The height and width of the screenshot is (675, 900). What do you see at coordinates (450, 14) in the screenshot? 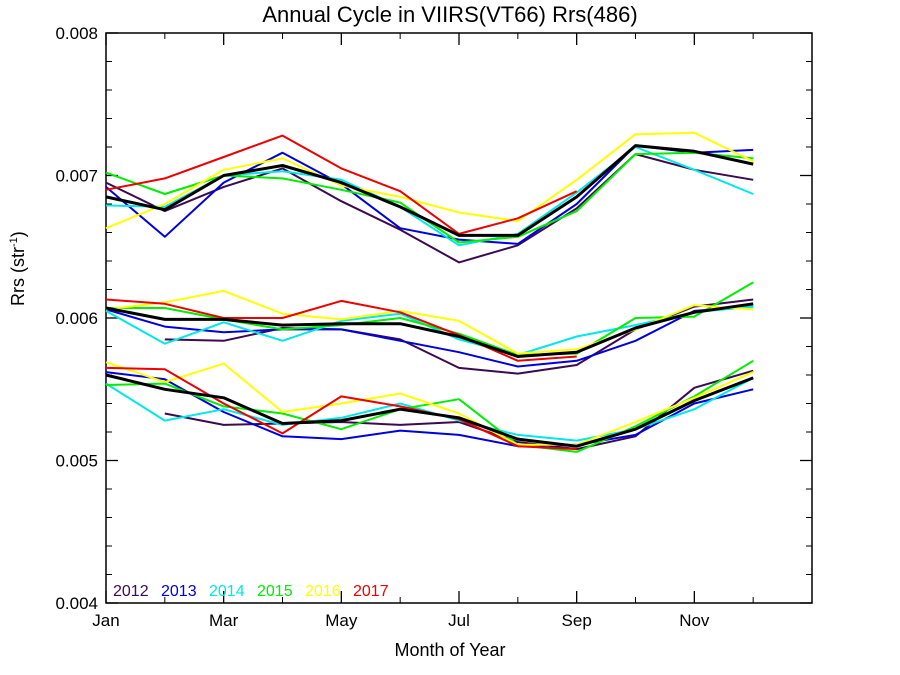
I see `chart-title: Annual Cycle in VIIRS(VT66) Rrs(486)` at bounding box center [450, 14].